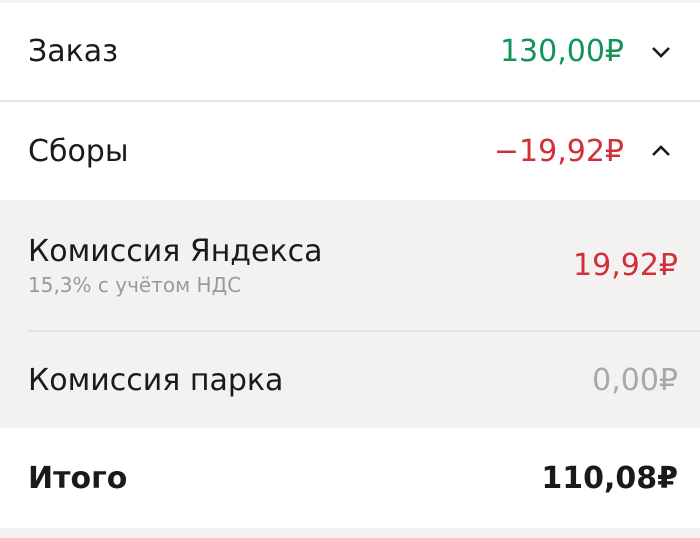 The height and width of the screenshot is (538, 700). Describe the element at coordinates (78, 151) in the screenshot. I see `fees-label: Сборы` at that location.